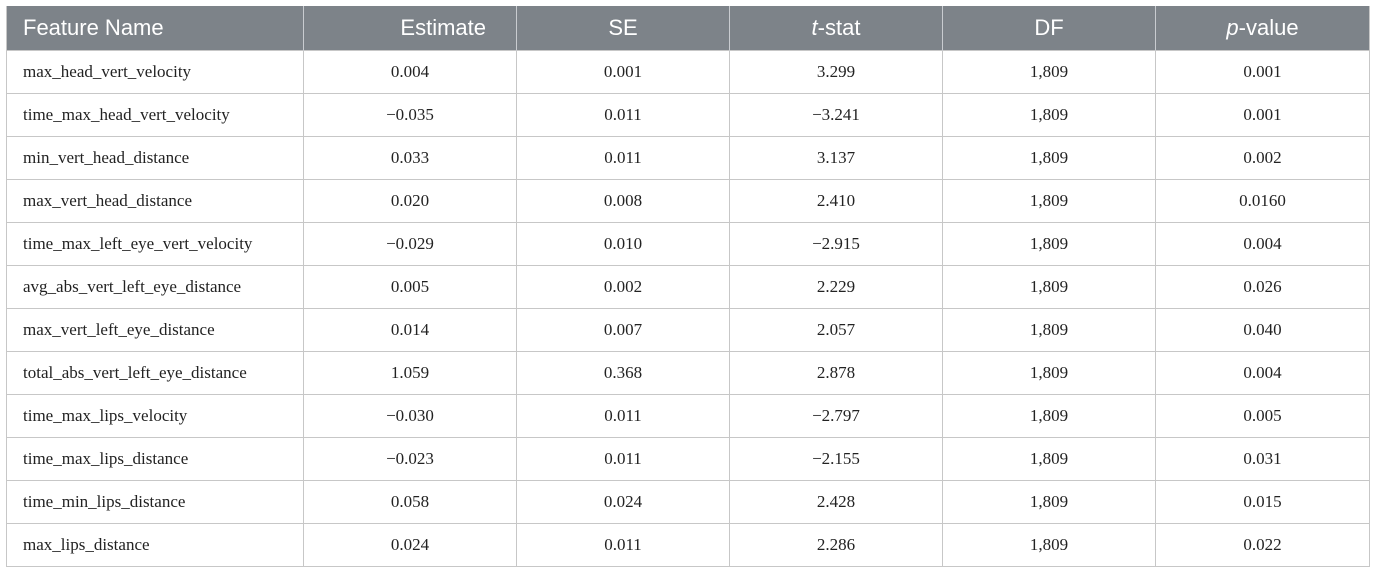 This screenshot has width=1375, height=572. Describe the element at coordinates (410, 416) in the screenshot. I see `cell-estimate: −0.030` at that location.